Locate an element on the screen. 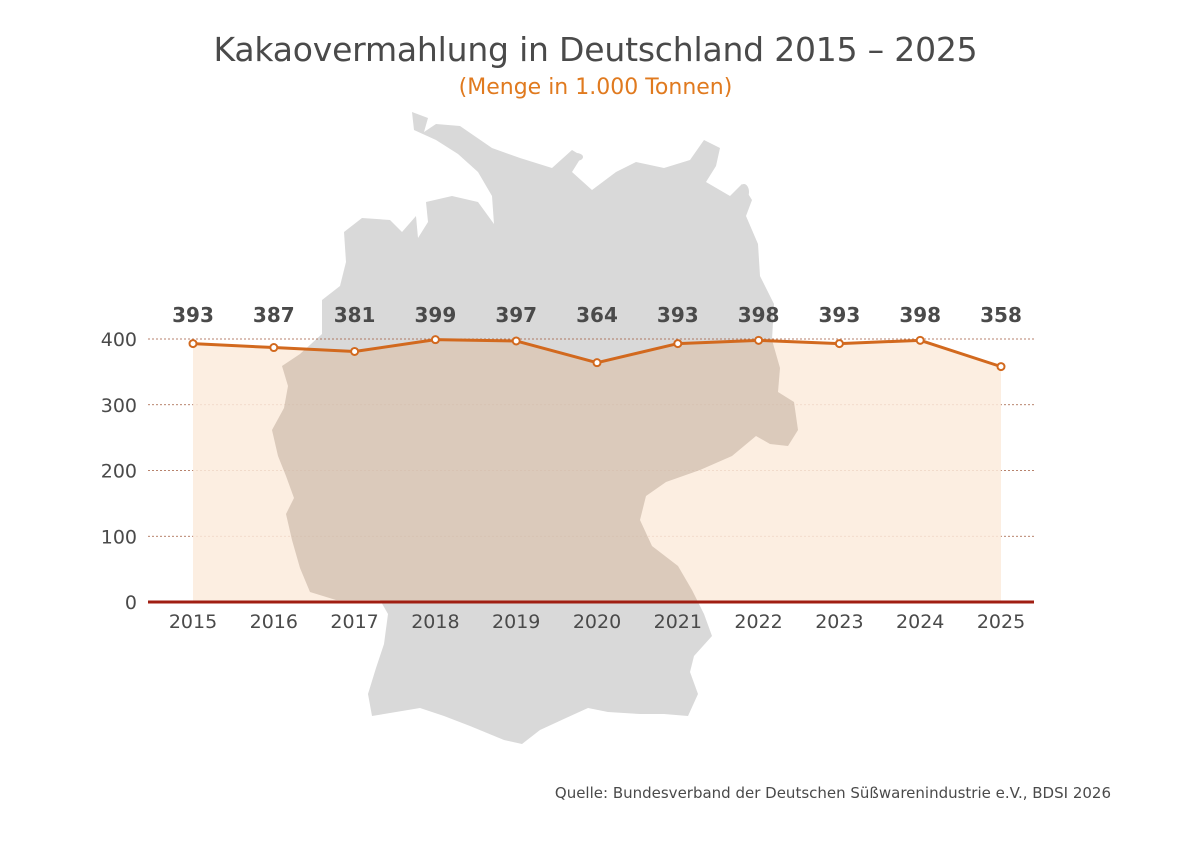 This screenshot has height=842, width=1191. data-label: 381 is located at coordinates (355, 315).